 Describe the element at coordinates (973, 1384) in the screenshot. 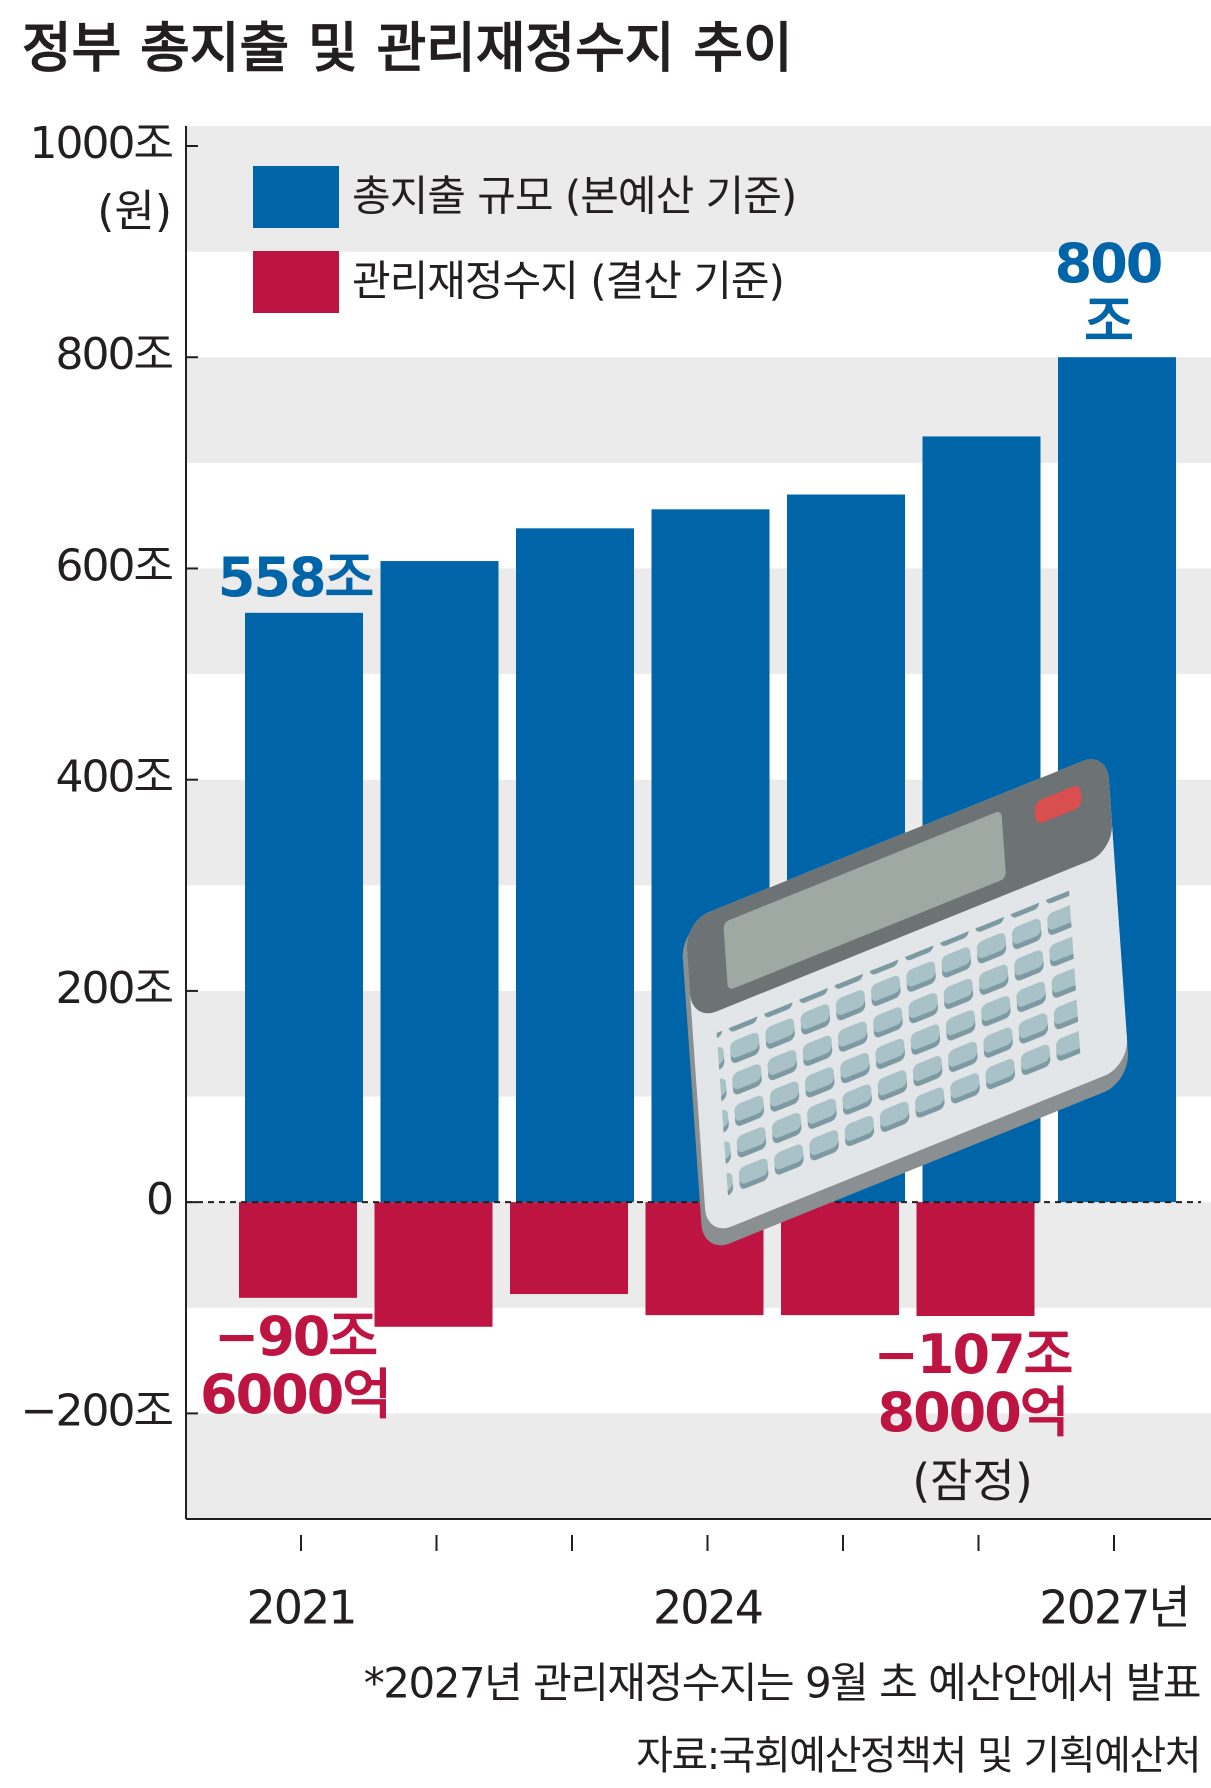

I see `value-label: −107조 8000억` at that location.